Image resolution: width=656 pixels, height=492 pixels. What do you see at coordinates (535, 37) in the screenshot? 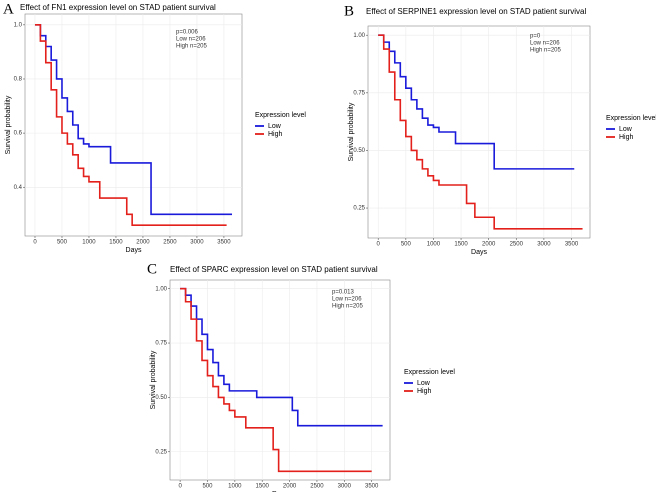
I see `annotation: p=0` at bounding box center [535, 37].